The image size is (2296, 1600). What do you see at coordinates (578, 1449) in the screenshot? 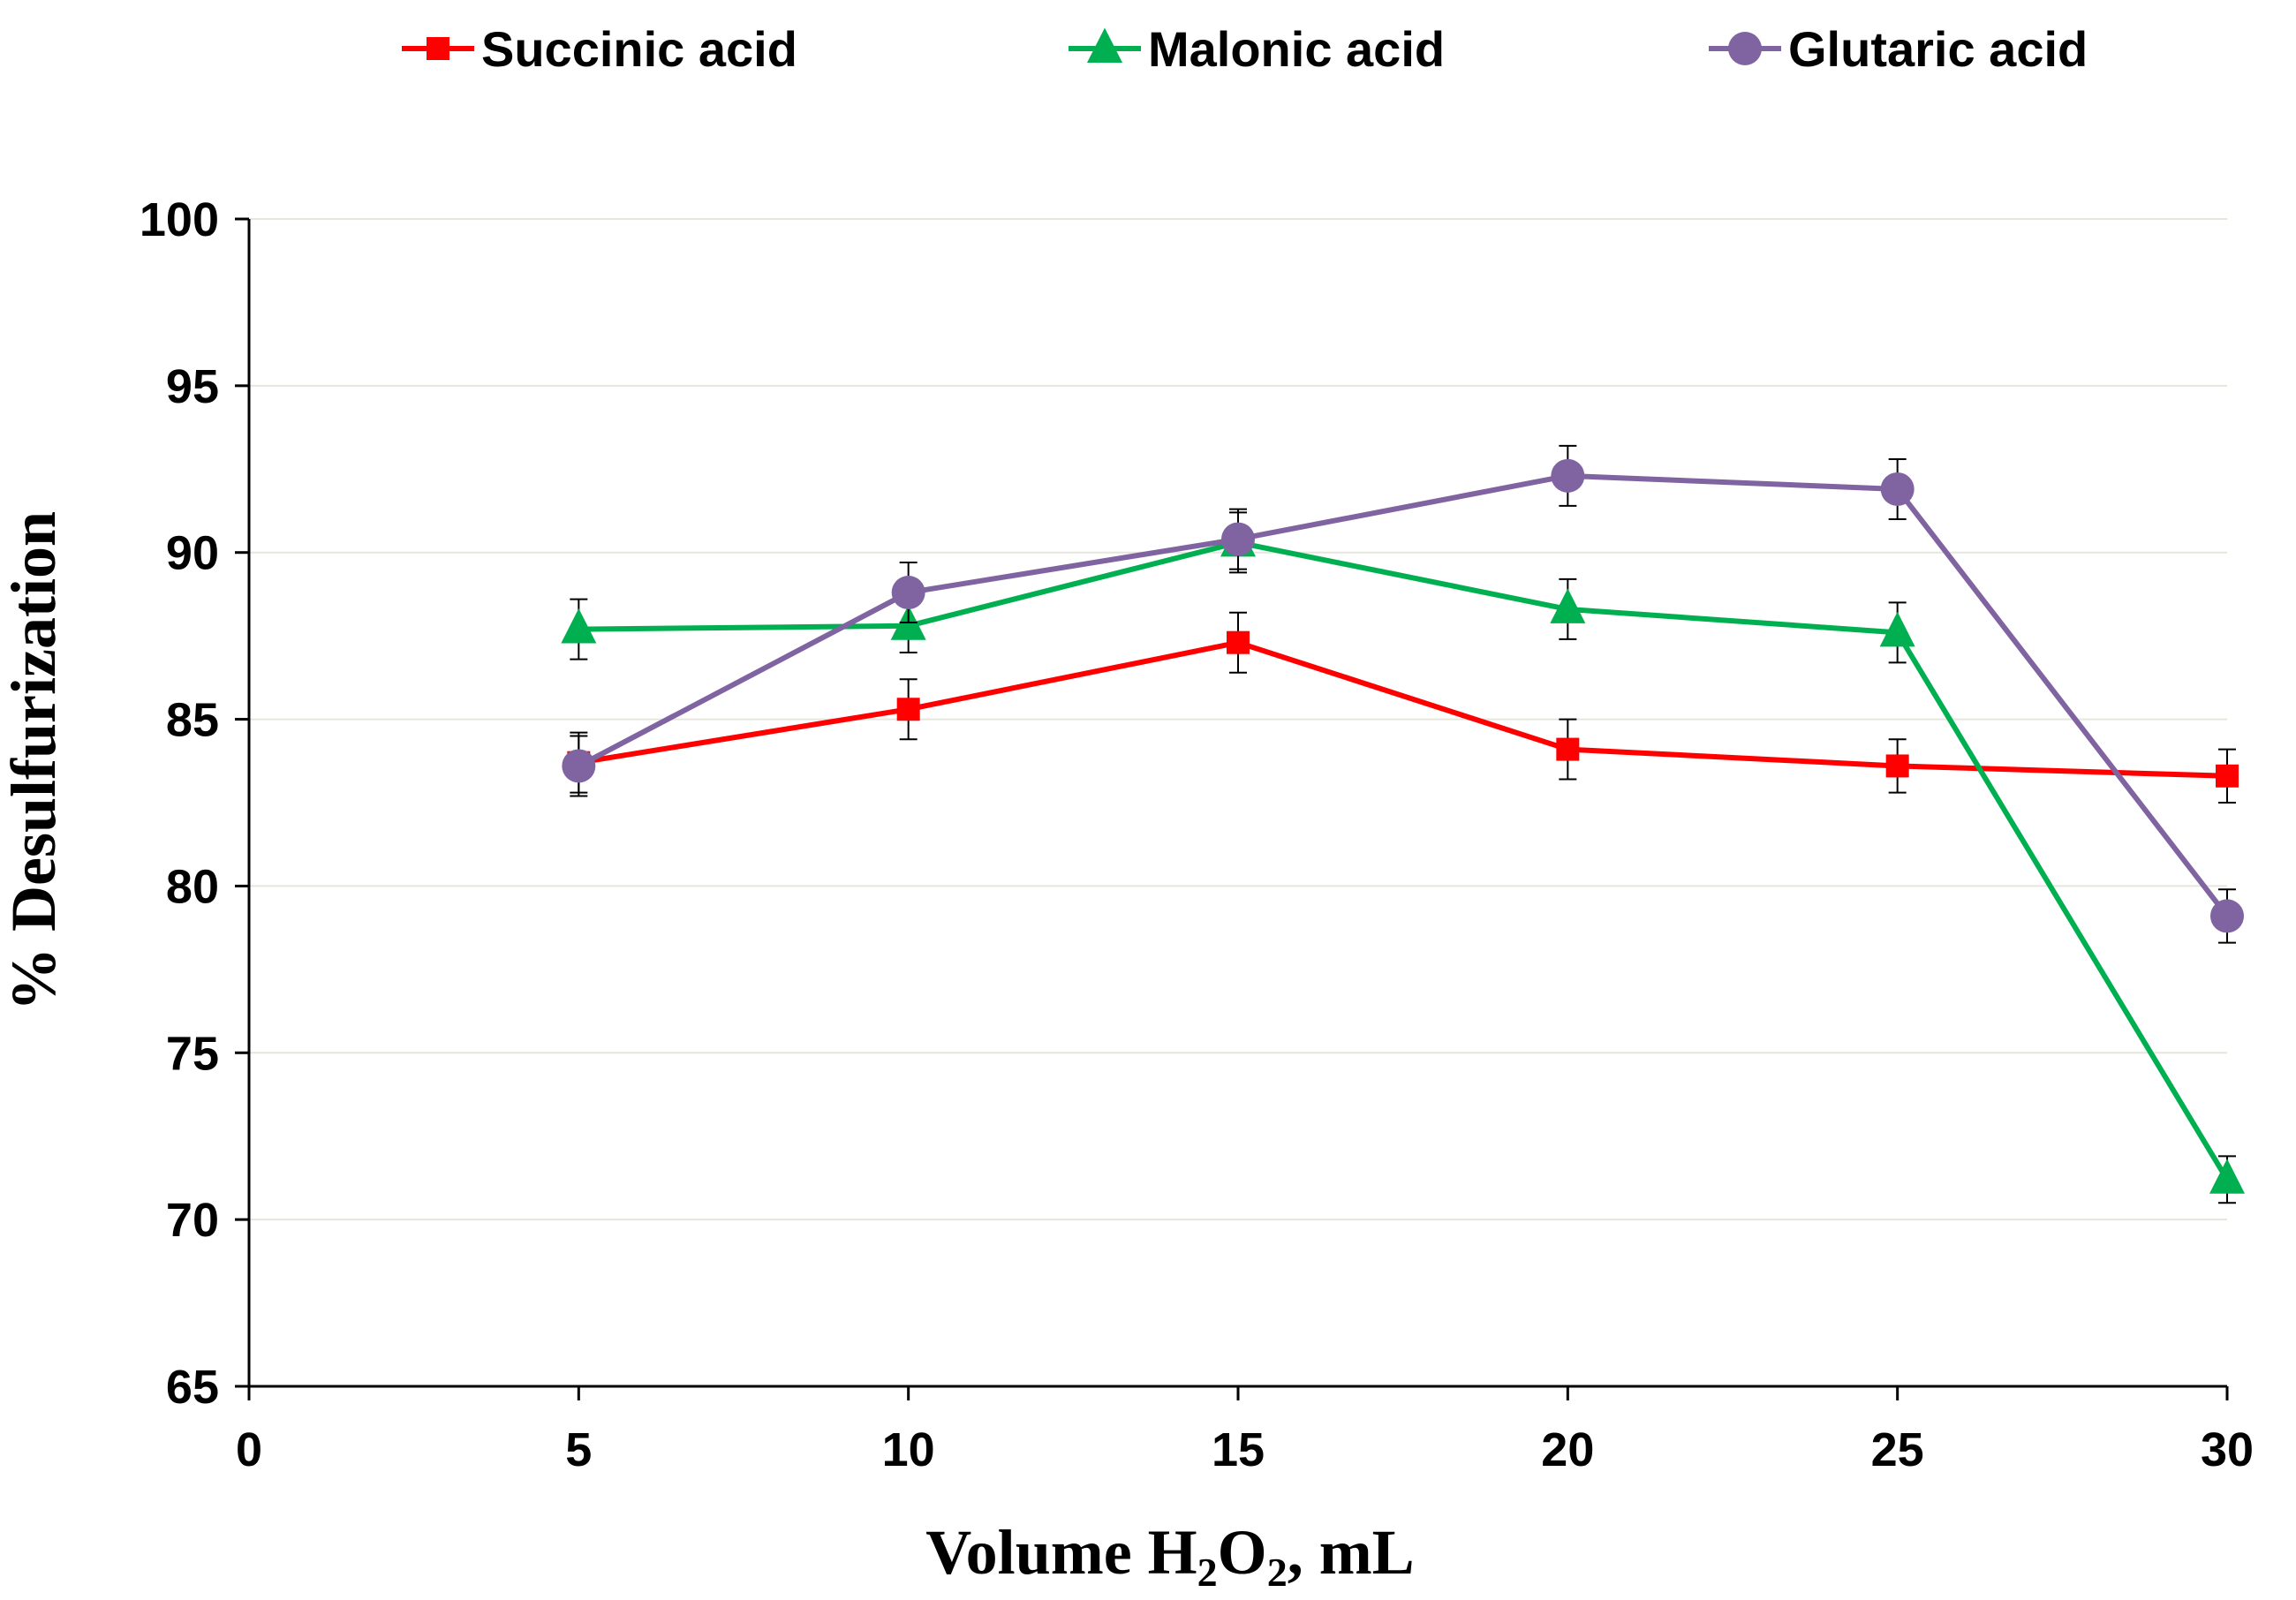
I see `x-tick-label-5: 5` at bounding box center [578, 1449].